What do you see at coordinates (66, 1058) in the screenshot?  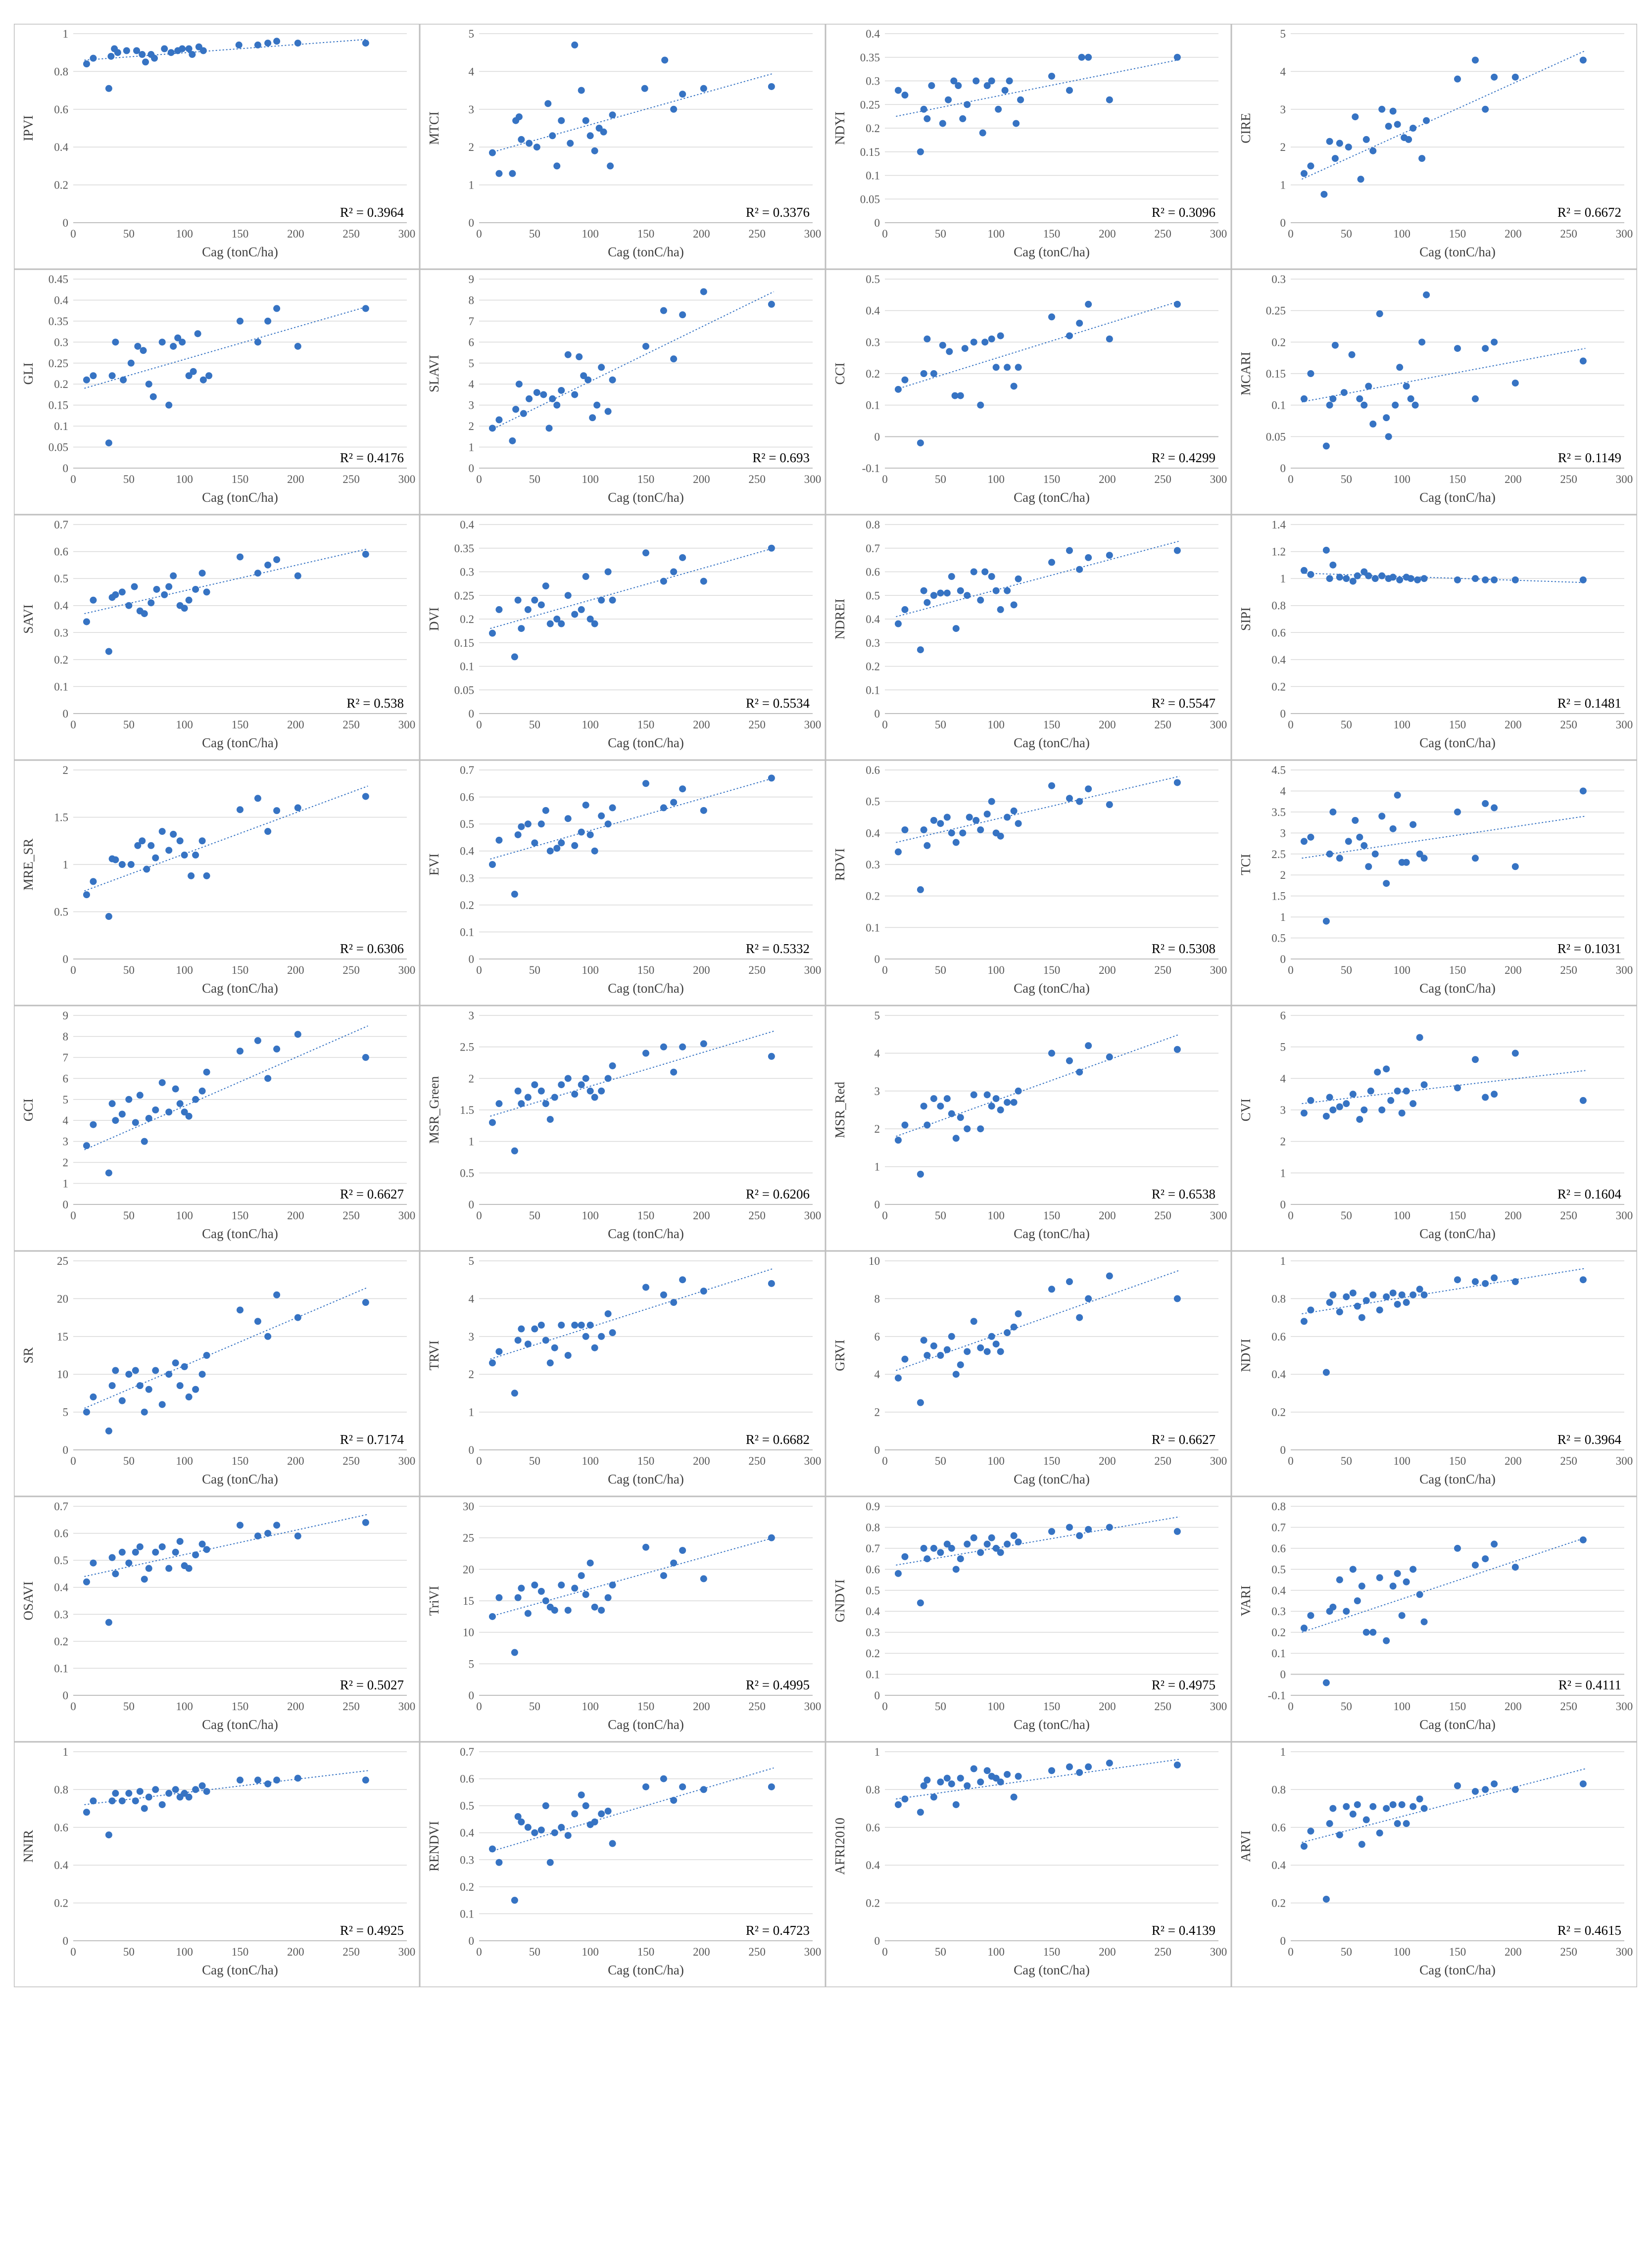 I see `y-tick-label: 7` at bounding box center [66, 1058].